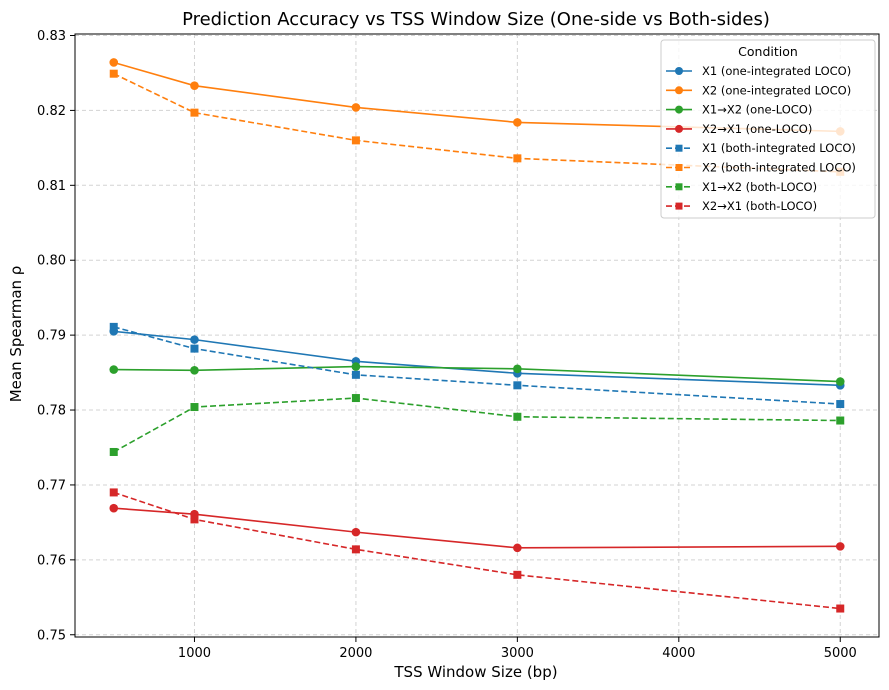  I want to click on y-tick-label: 0.76, so click(51, 560).